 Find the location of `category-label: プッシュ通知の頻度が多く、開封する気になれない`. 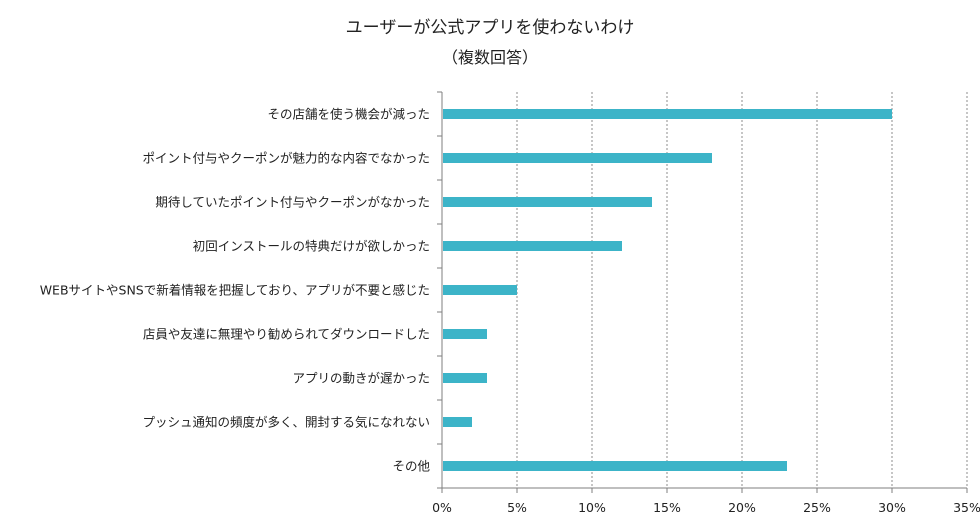

category-label: プッシュ通知の頻度が多く、開封する気になれない is located at coordinates (286, 422).